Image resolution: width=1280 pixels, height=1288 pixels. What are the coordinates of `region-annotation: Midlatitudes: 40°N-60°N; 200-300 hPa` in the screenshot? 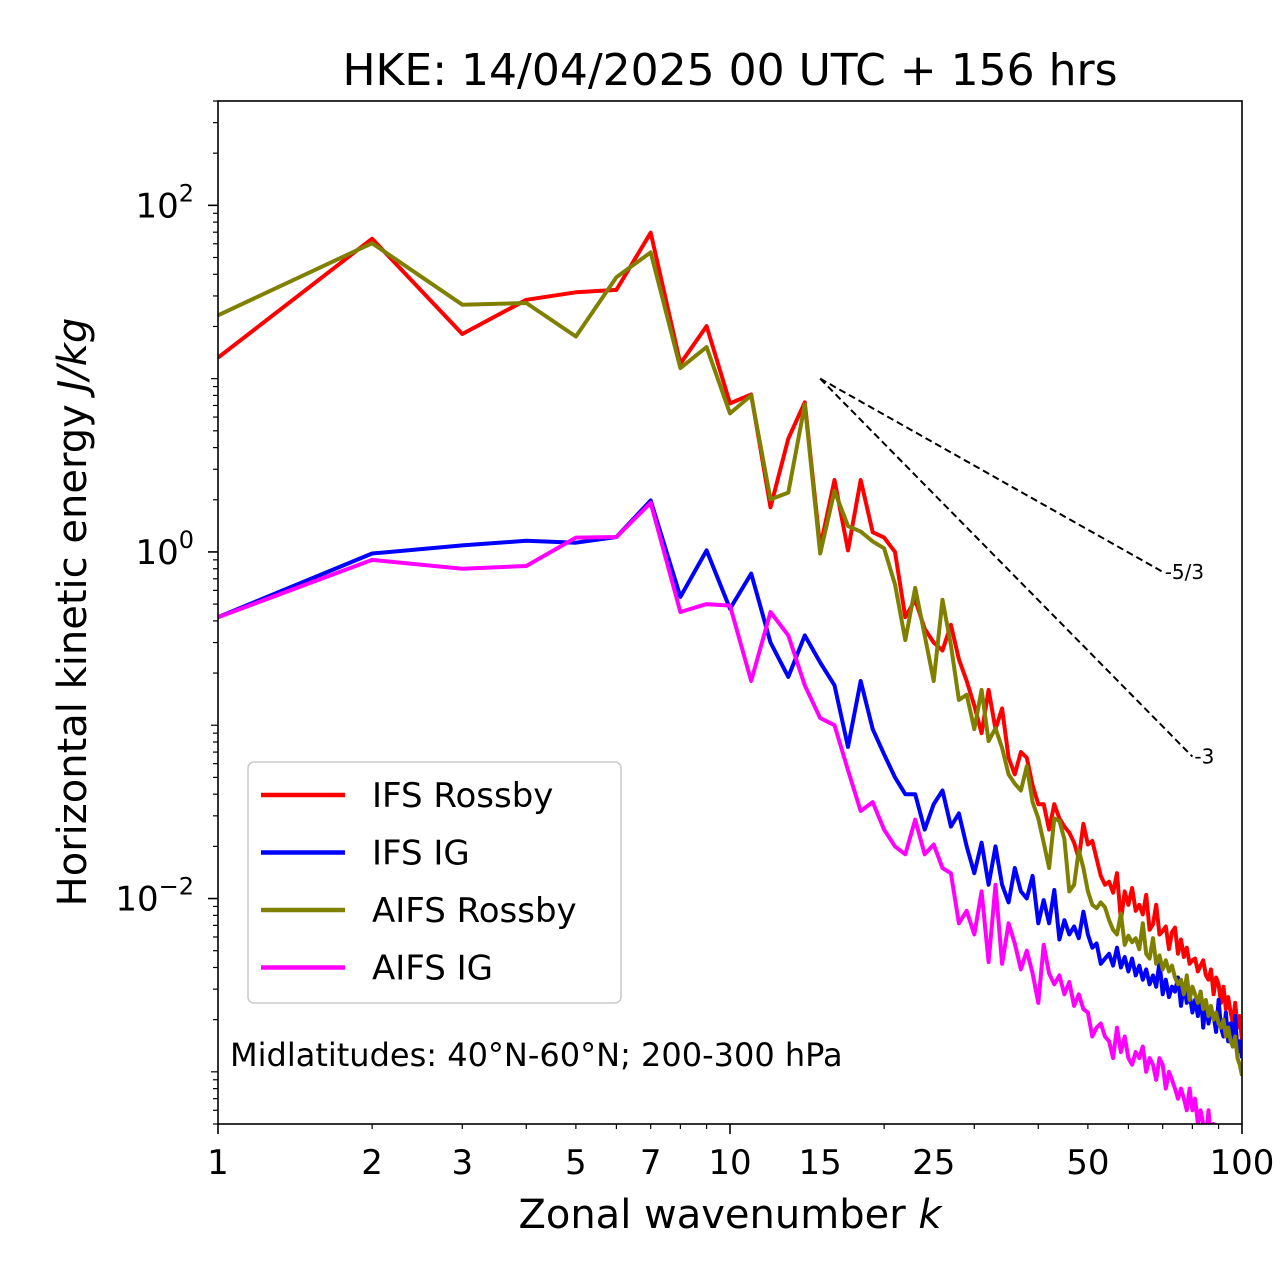 It's located at (536, 1055).